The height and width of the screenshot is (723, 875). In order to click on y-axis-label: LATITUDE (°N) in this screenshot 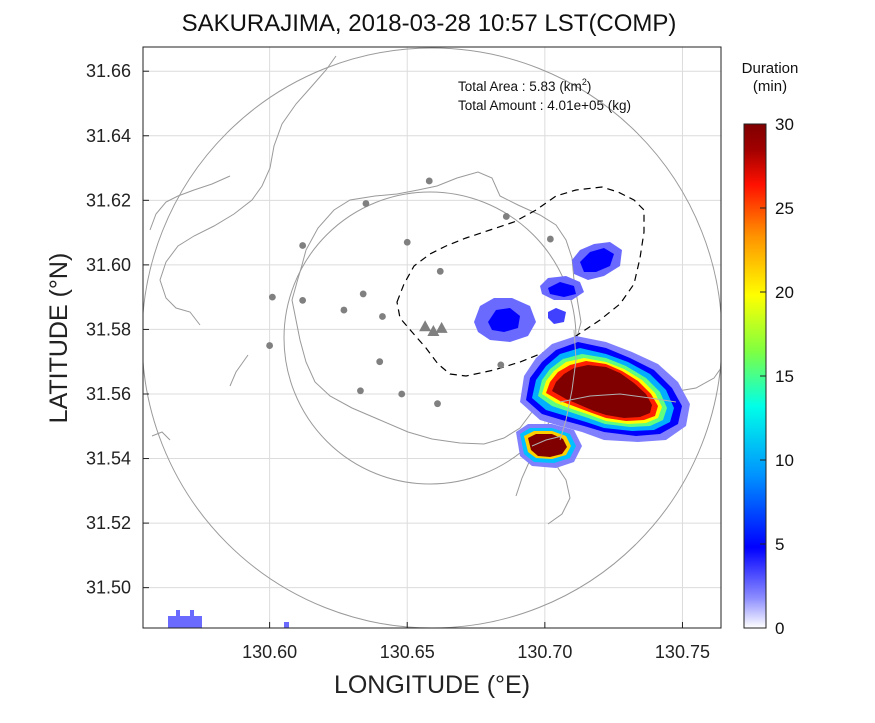, I will do `click(59, 338)`.